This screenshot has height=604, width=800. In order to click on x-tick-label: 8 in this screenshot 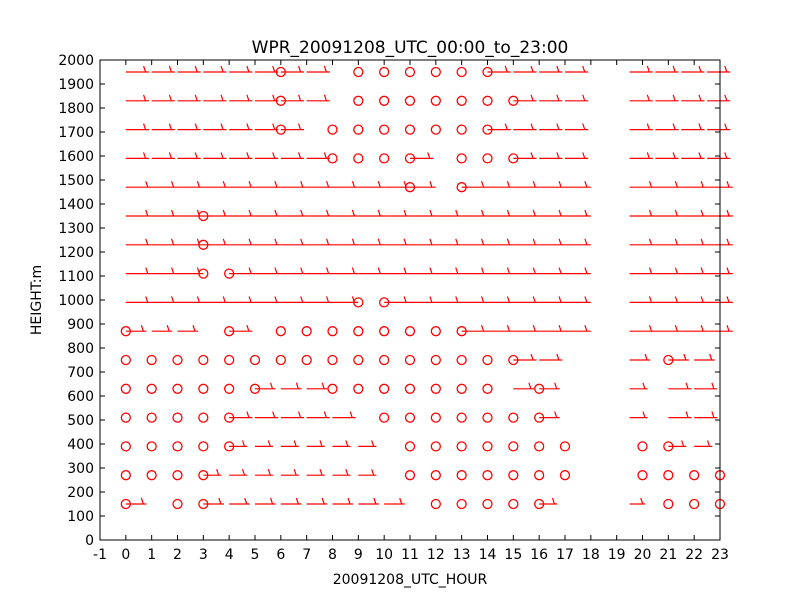, I will do `click(332, 555)`.